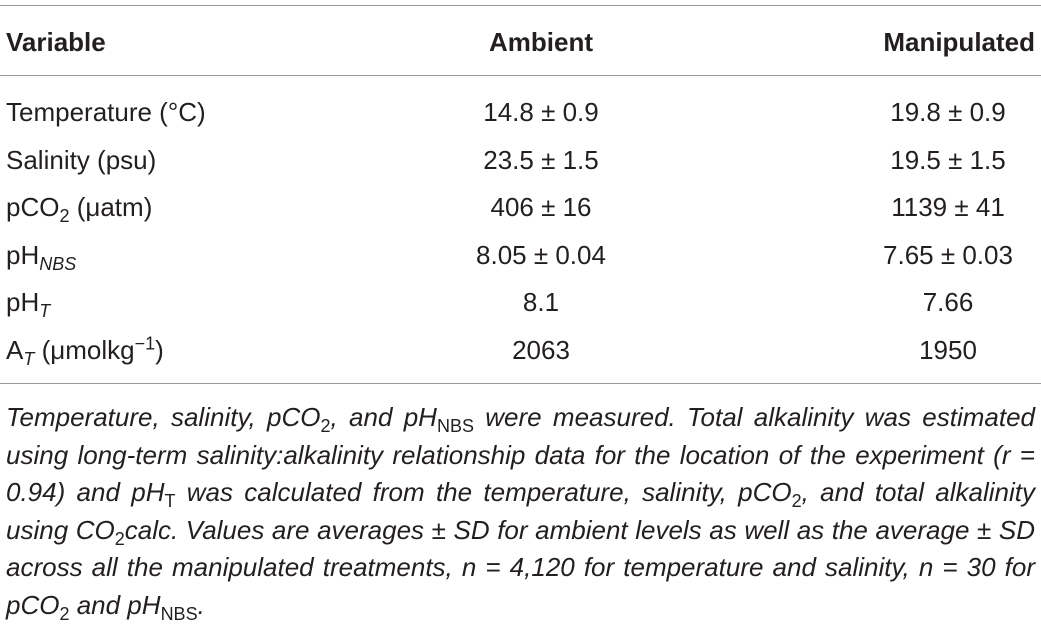 This screenshot has width=1041, height=624. What do you see at coordinates (520, 383) in the screenshot?
I see `bottom-rule` at bounding box center [520, 383].